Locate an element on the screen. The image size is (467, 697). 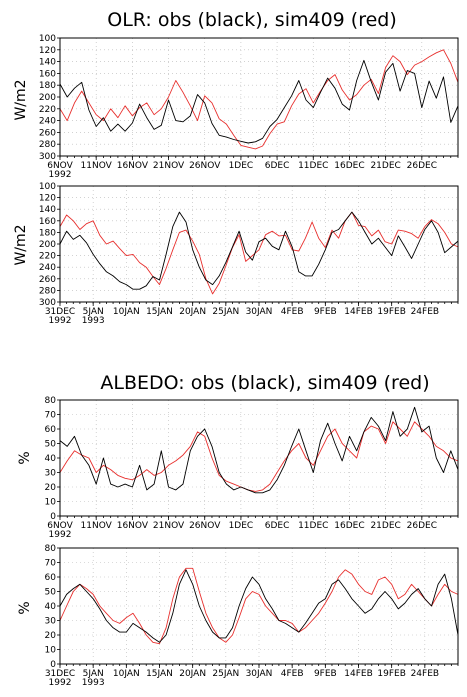
y-tick-label: 300 is located at coordinates (47, 303).